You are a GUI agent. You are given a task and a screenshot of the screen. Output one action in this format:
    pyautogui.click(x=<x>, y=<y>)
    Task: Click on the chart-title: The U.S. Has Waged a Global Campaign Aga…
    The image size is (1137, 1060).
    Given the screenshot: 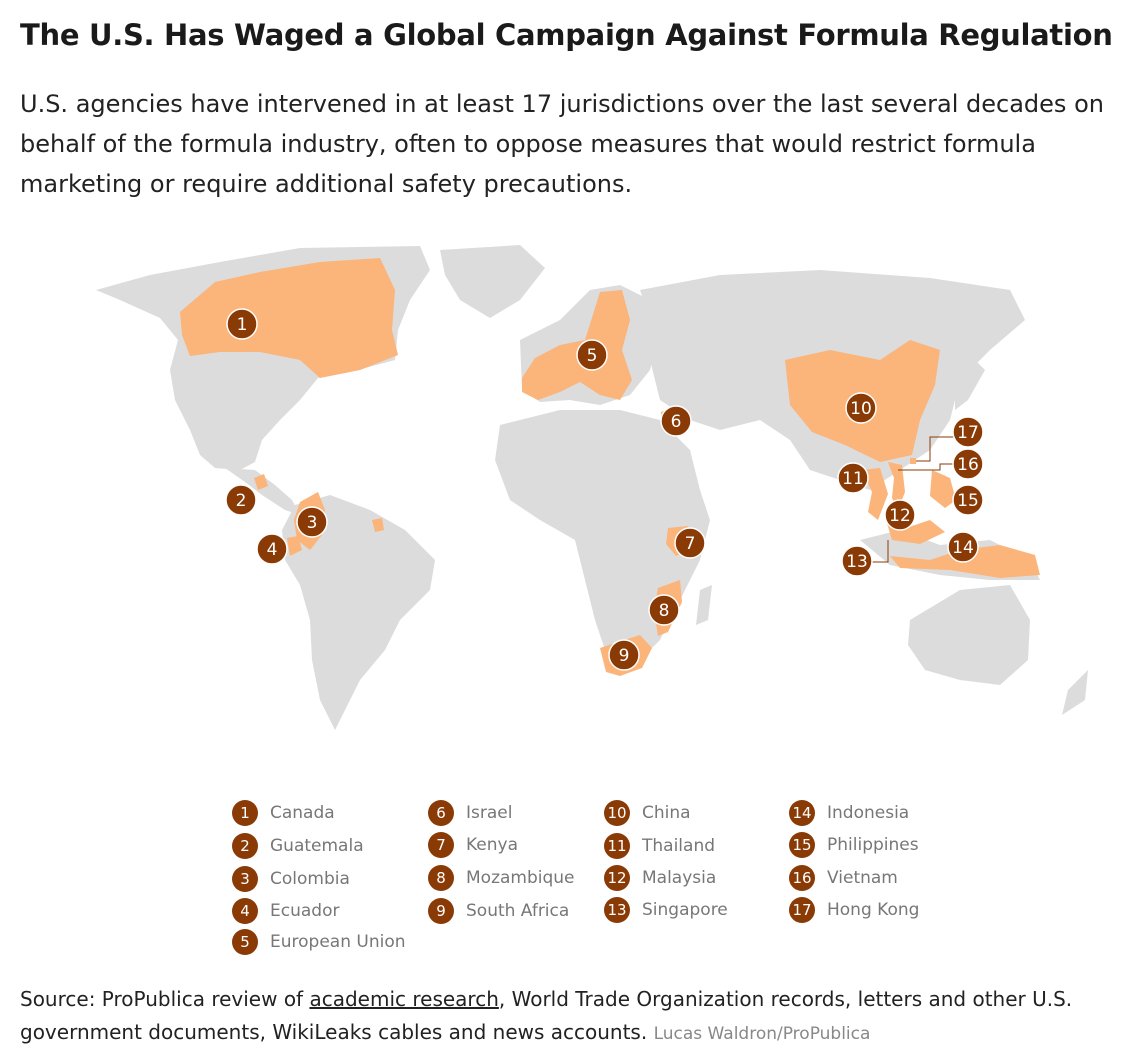 What is the action you would take?
    pyautogui.click(x=566, y=35)
    